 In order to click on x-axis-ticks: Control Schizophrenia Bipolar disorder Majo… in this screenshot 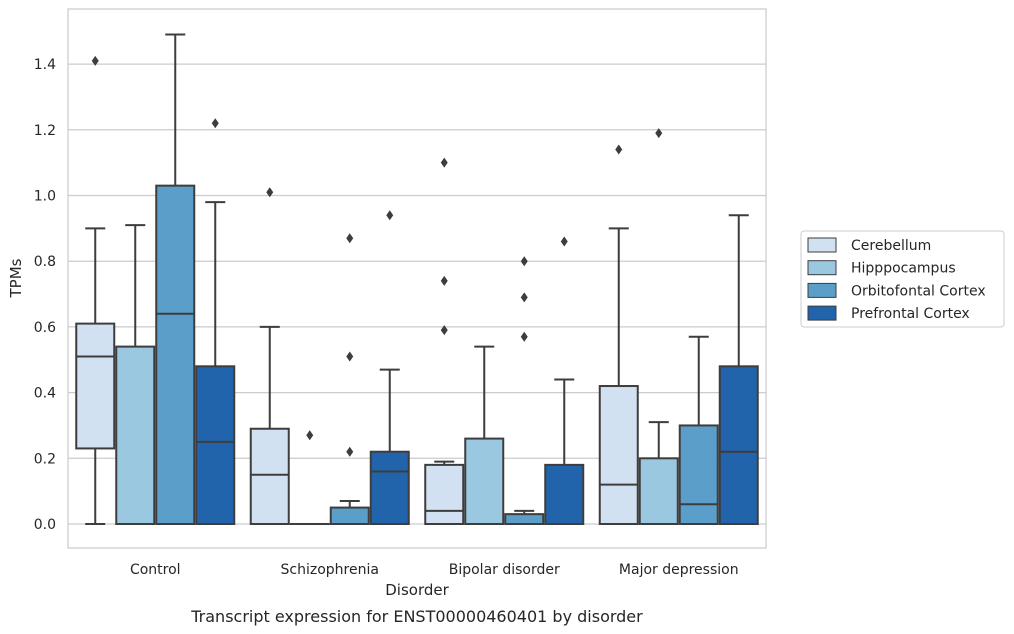, I will do `click(434, 570)`.